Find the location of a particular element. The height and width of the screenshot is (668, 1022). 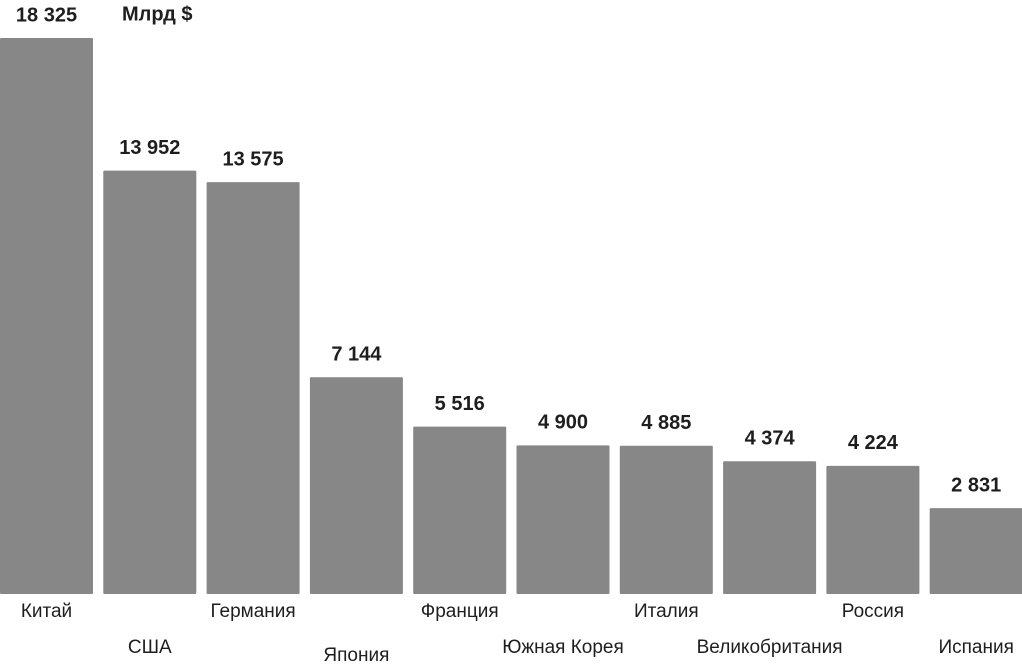

value-label: 13 952 is located at coordinates (149, 148).